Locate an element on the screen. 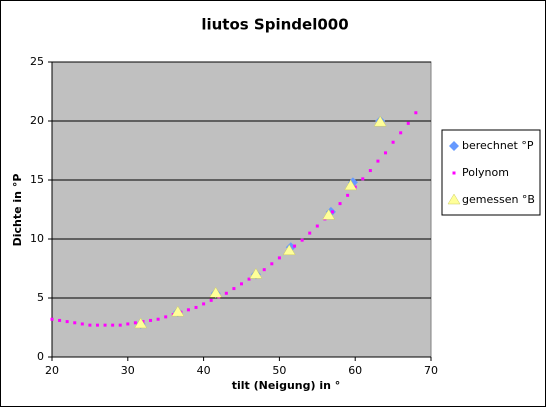  y-tick-label: 0 is located at coordinates (40, 356).